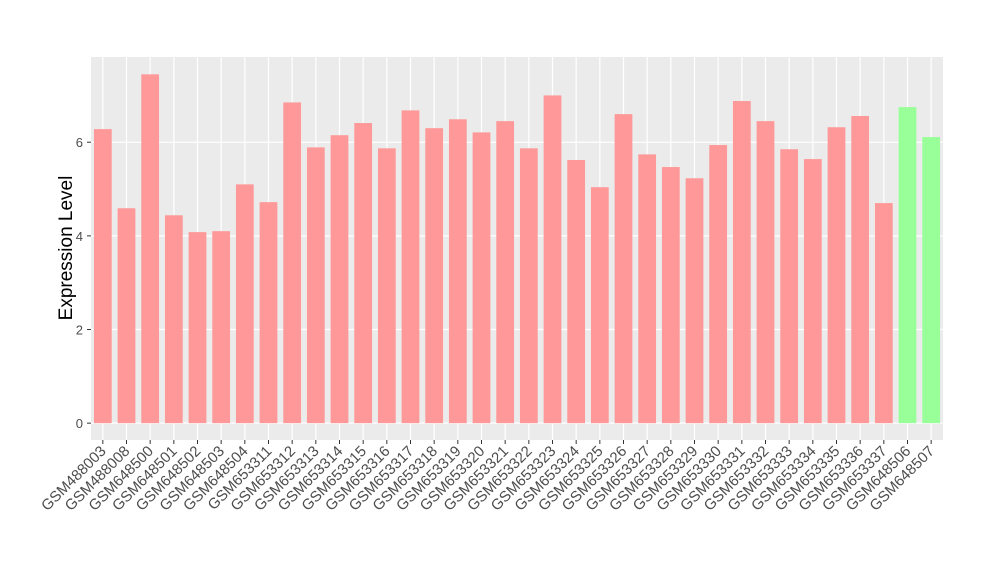 The width and height of the screenshot is (1000, 585). Describe the element at coordinates (66, 248) in the screenshot. I see `y-axis-label: Expression Level` at that location.